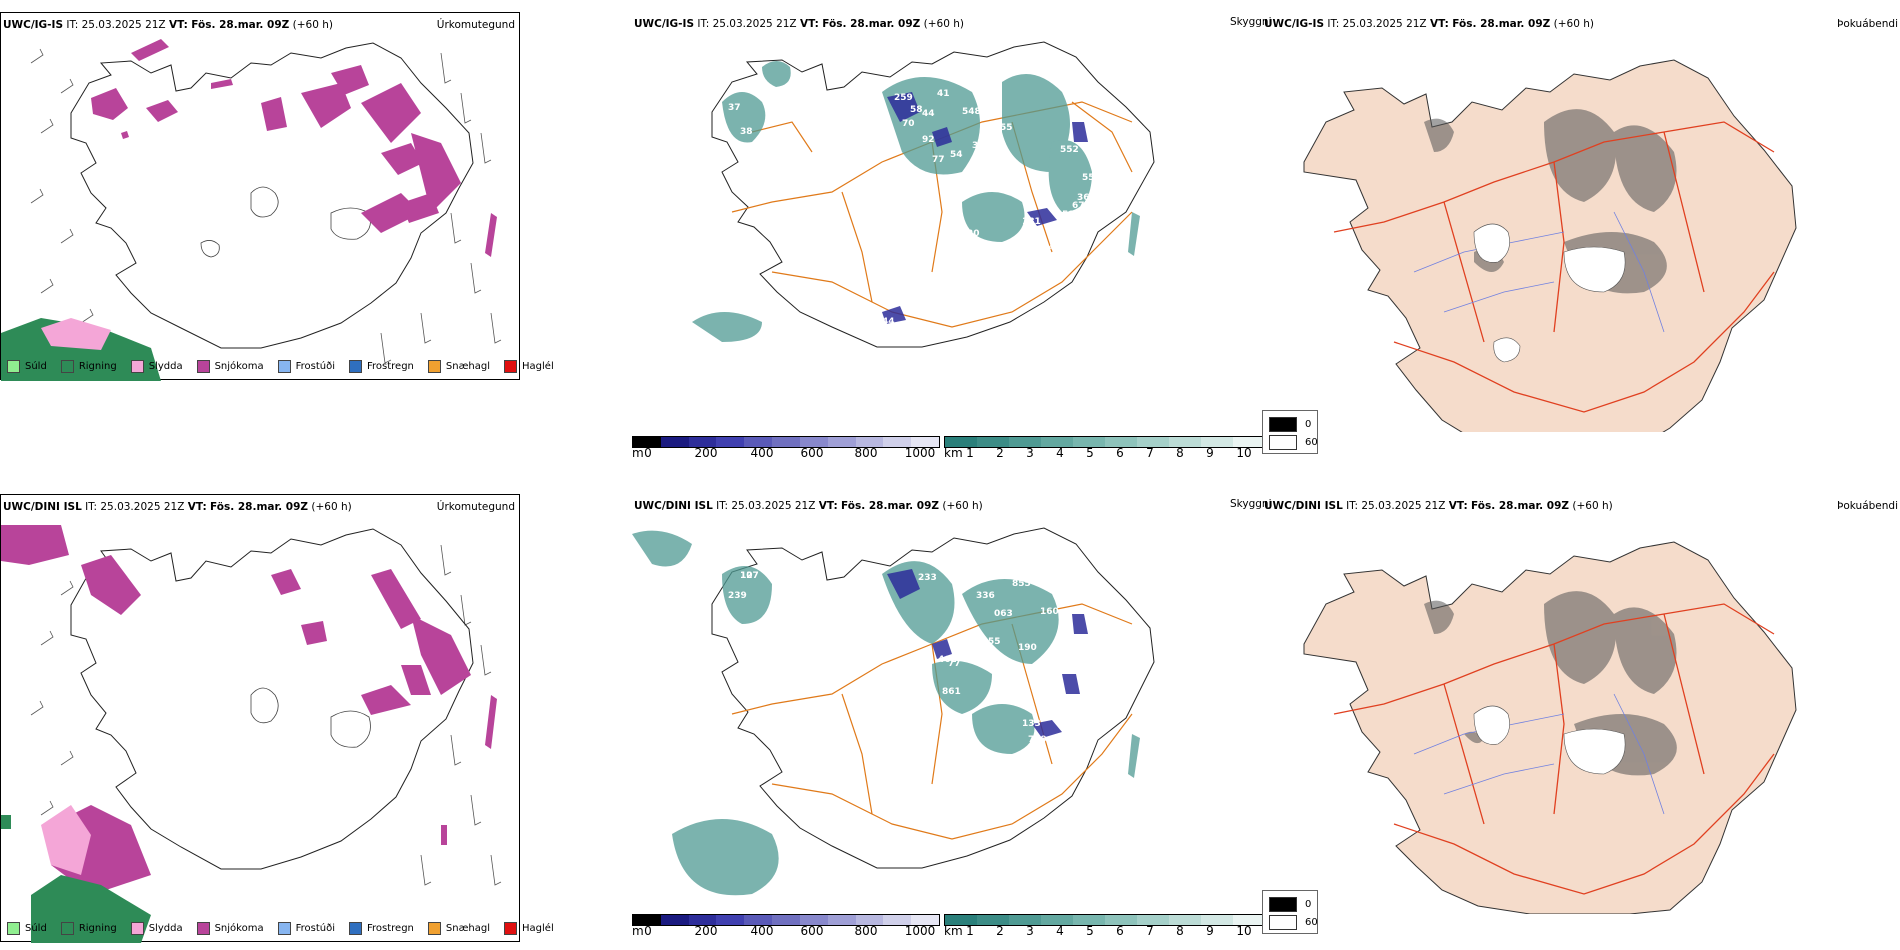  I want to click on variable-name: Skyggni, so click(1251, 22).